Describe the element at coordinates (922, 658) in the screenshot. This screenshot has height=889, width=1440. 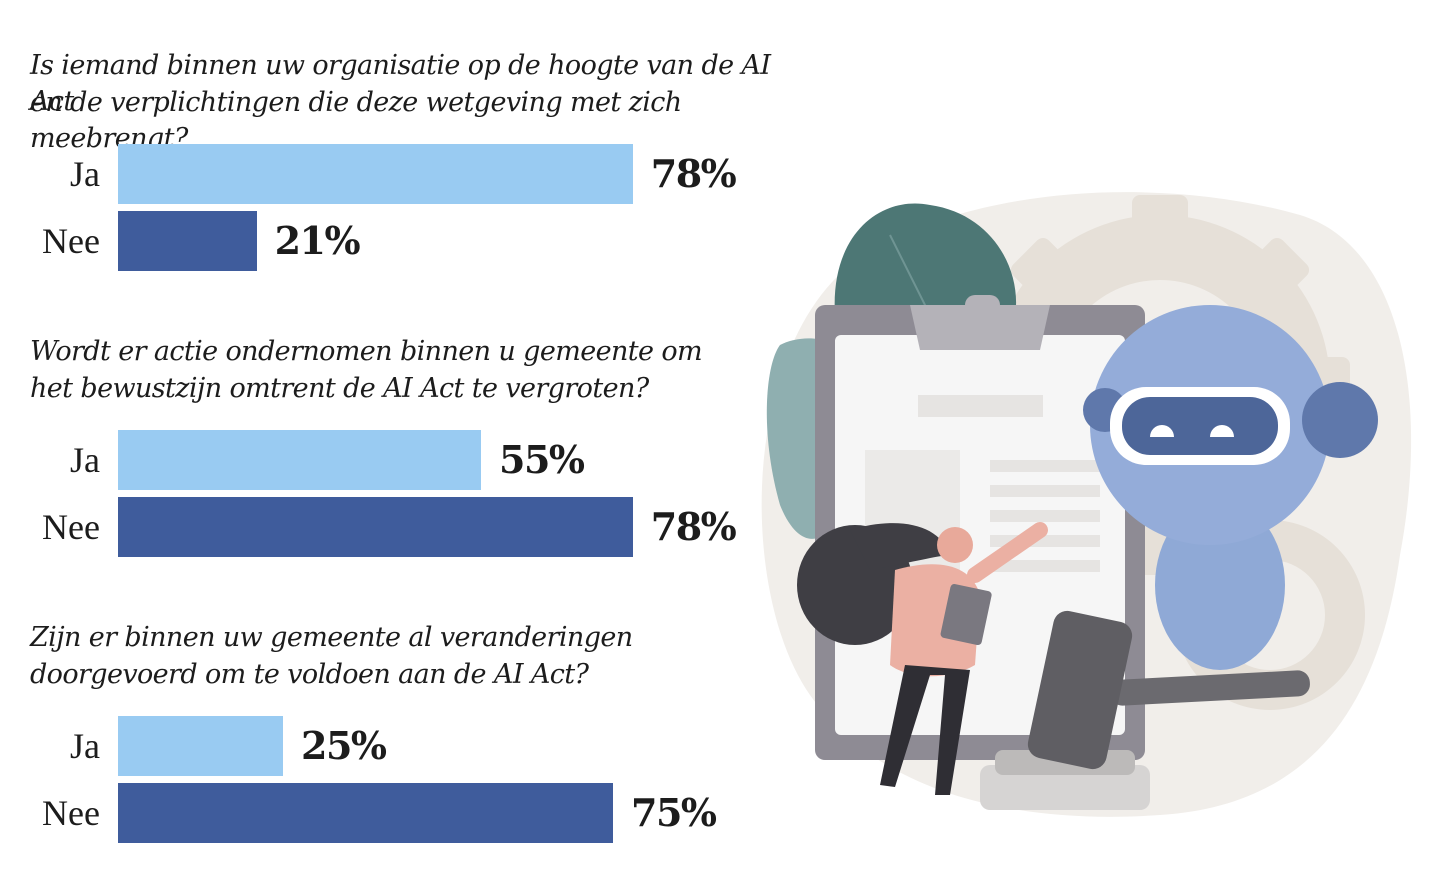
I see `woman-figure` at that location.